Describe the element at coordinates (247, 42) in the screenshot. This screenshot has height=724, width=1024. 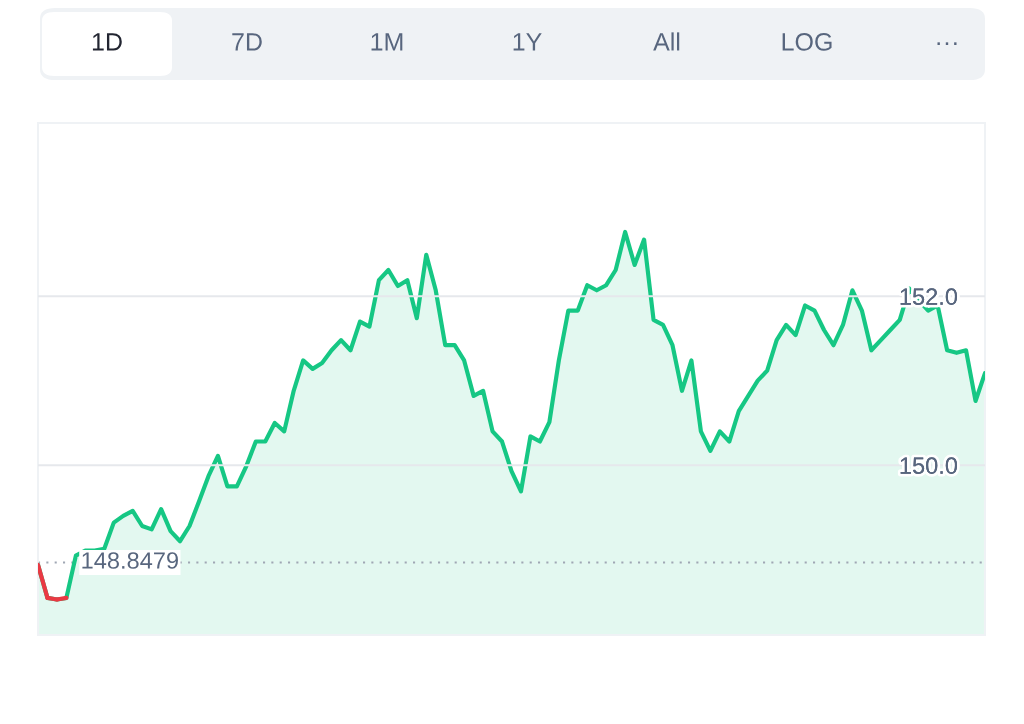
I see `text: 7D` at that location.